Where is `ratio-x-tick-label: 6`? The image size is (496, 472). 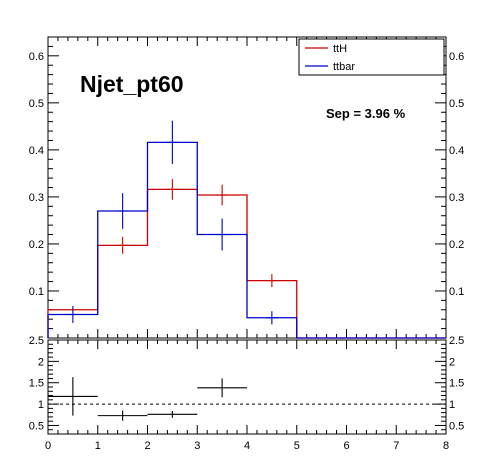 ratio-x-tick-label: 6 is located at coordinates (346, 446).